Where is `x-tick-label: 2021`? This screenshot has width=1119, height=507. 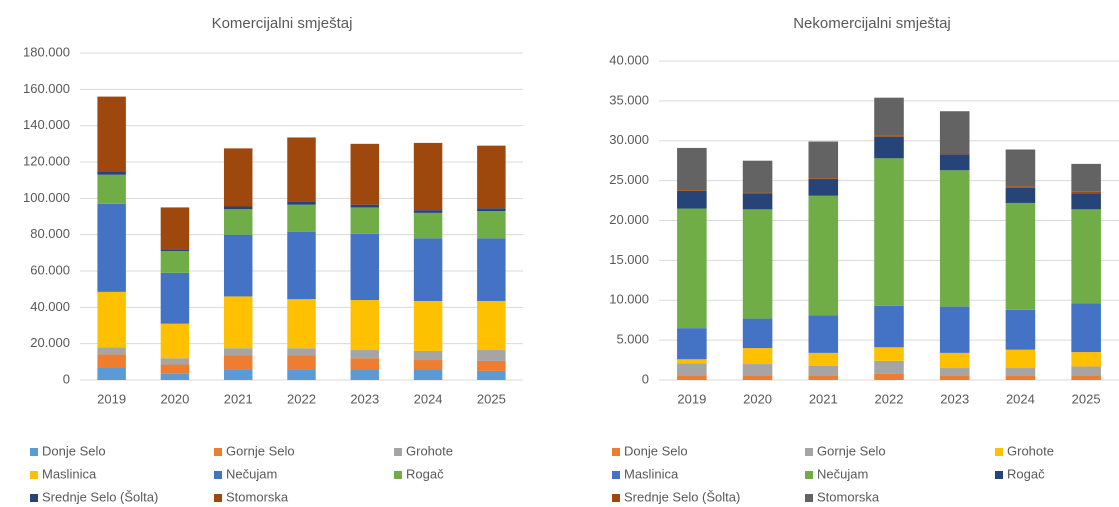
x-tick-label: 2021 is located at coordinates (823, 398).